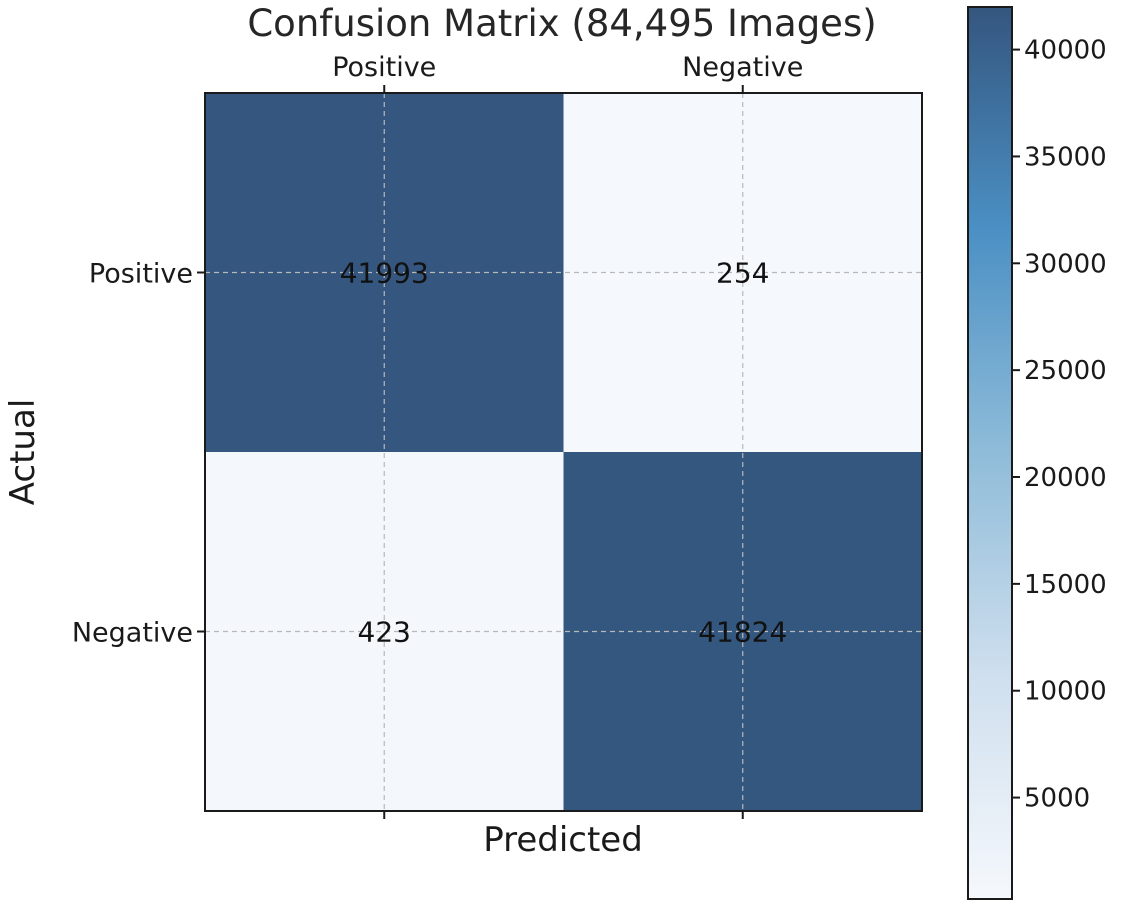  I want to click on cell-value-label: 41993, so click(384, 273).